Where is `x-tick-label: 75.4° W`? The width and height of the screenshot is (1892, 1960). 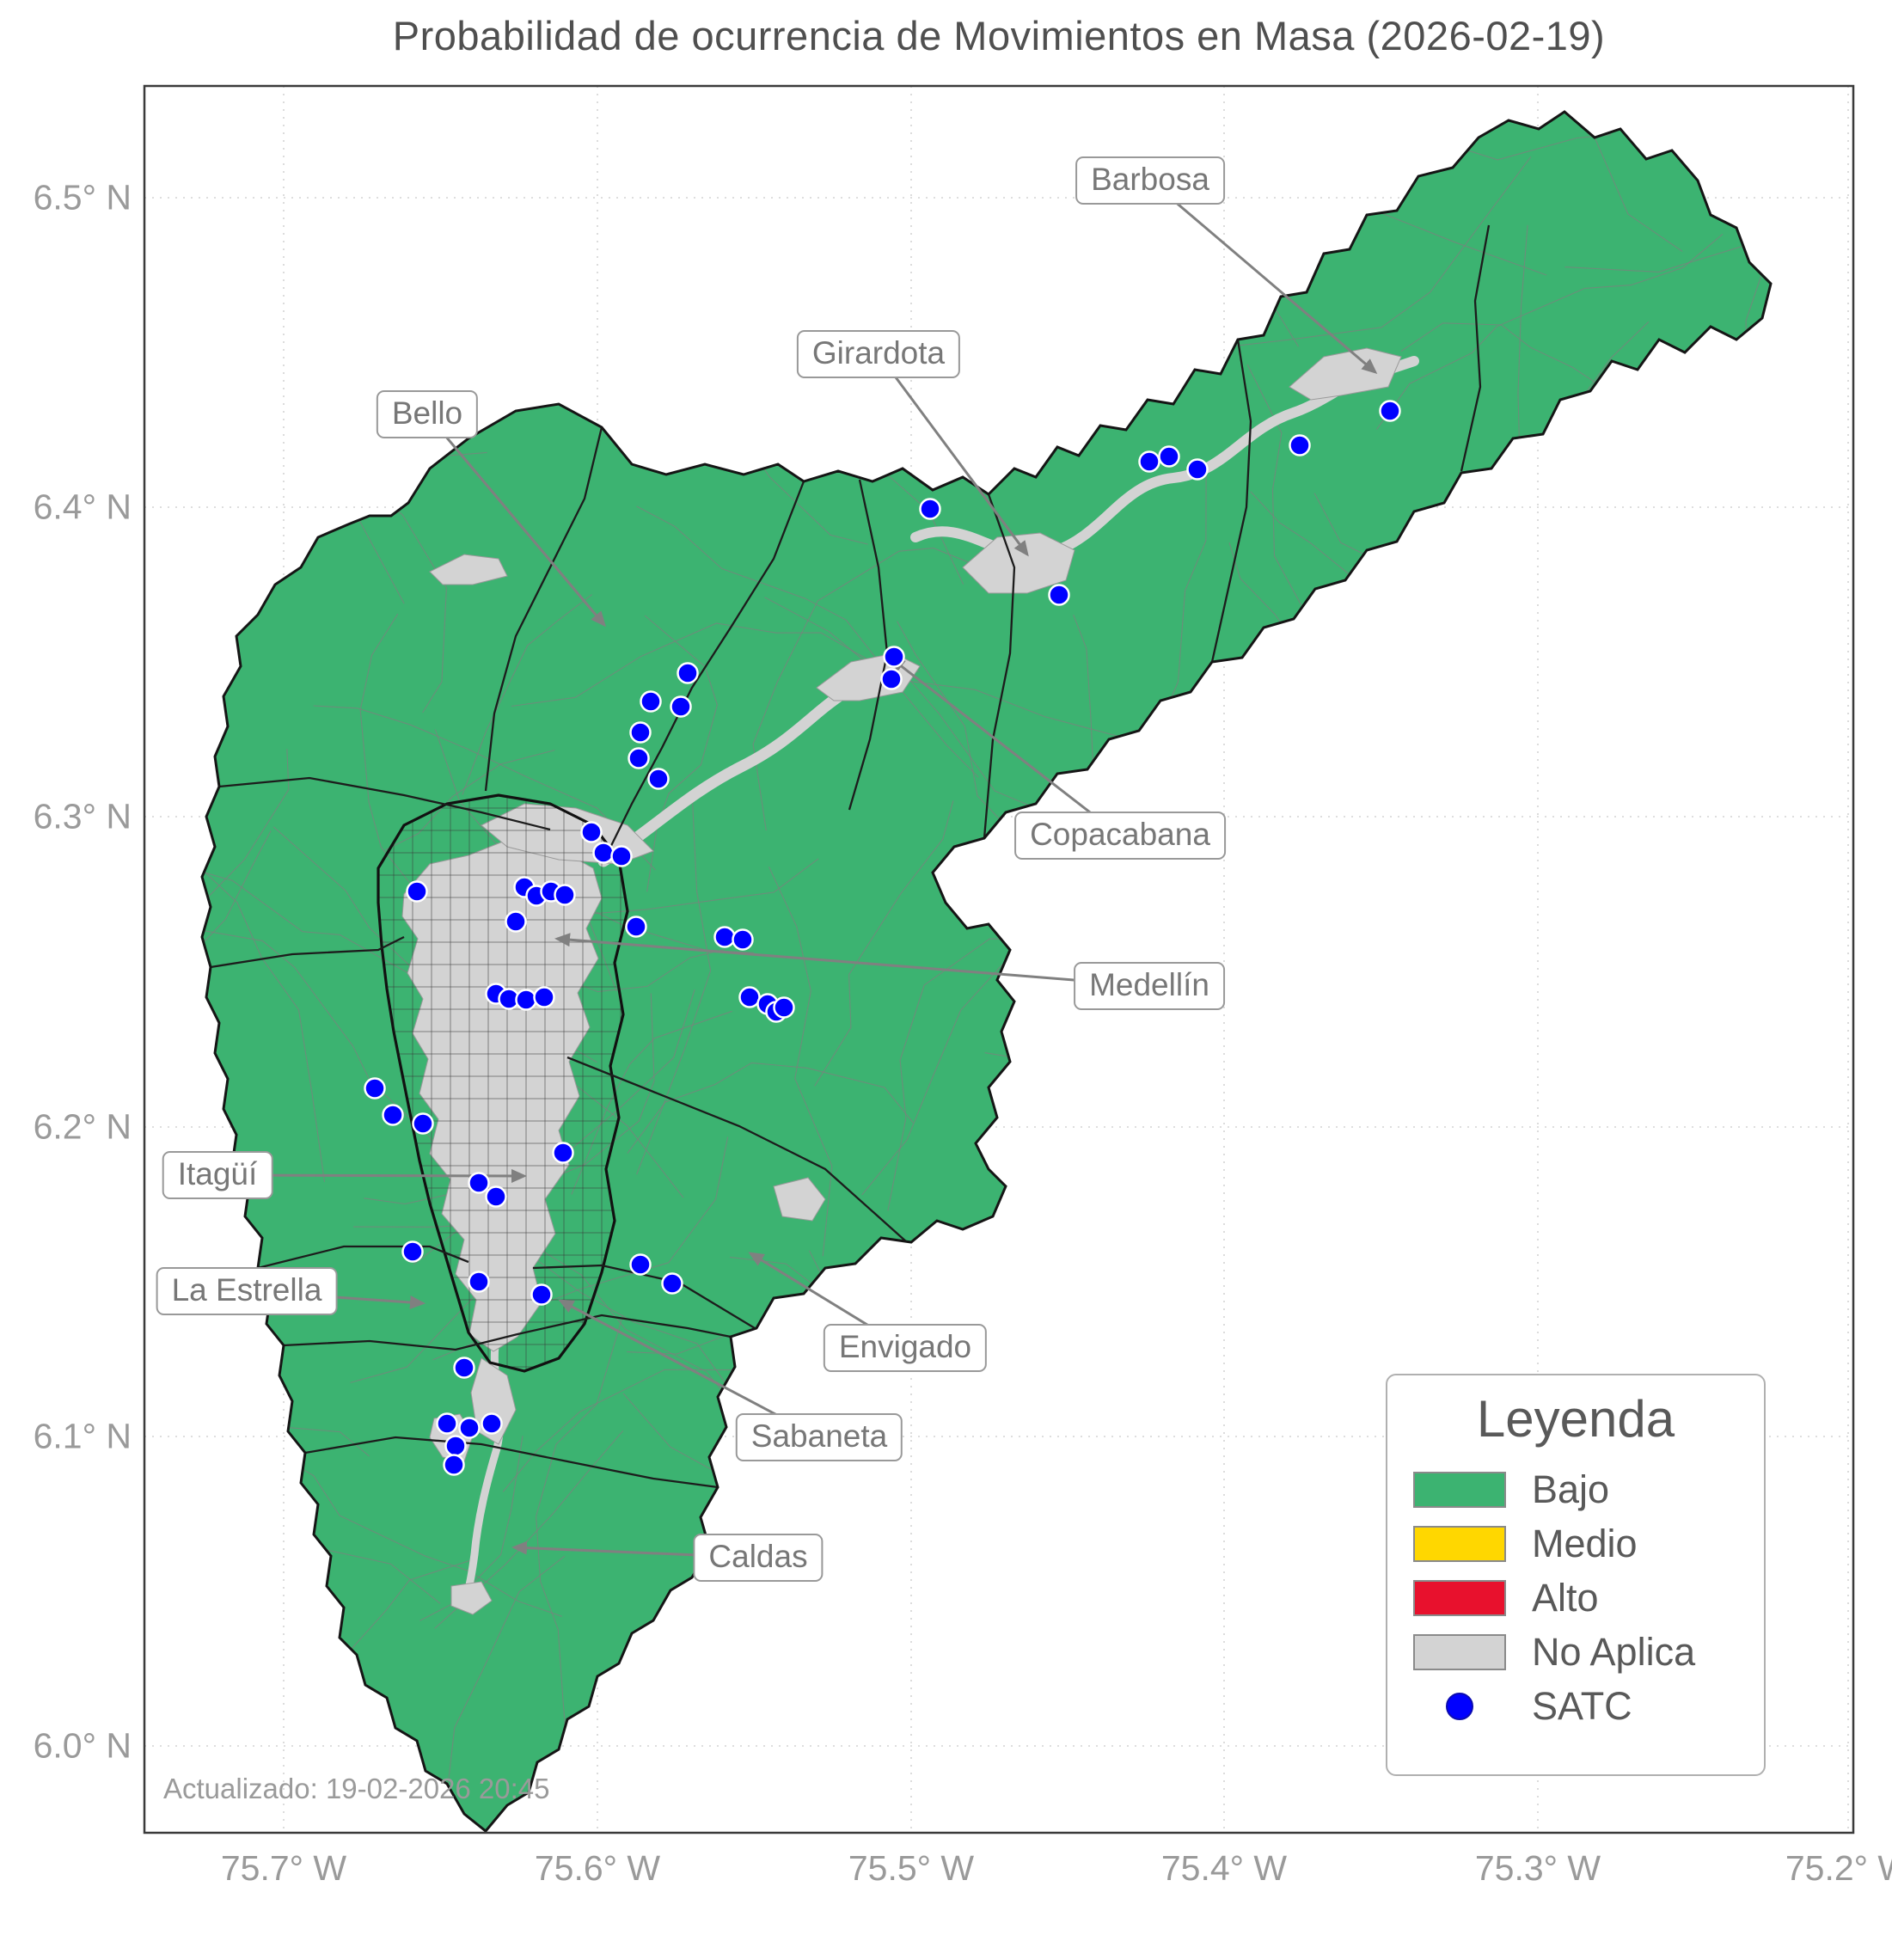
x-tick-label: 75.4° W is located at coordinates (1224, 1868).